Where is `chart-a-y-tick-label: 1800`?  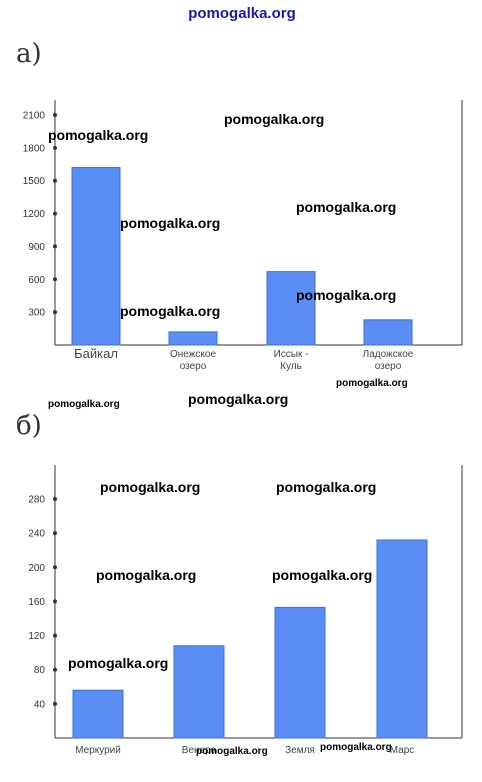
chart-a-y-tick-label: 1800 is located at coordinates (34, 148).